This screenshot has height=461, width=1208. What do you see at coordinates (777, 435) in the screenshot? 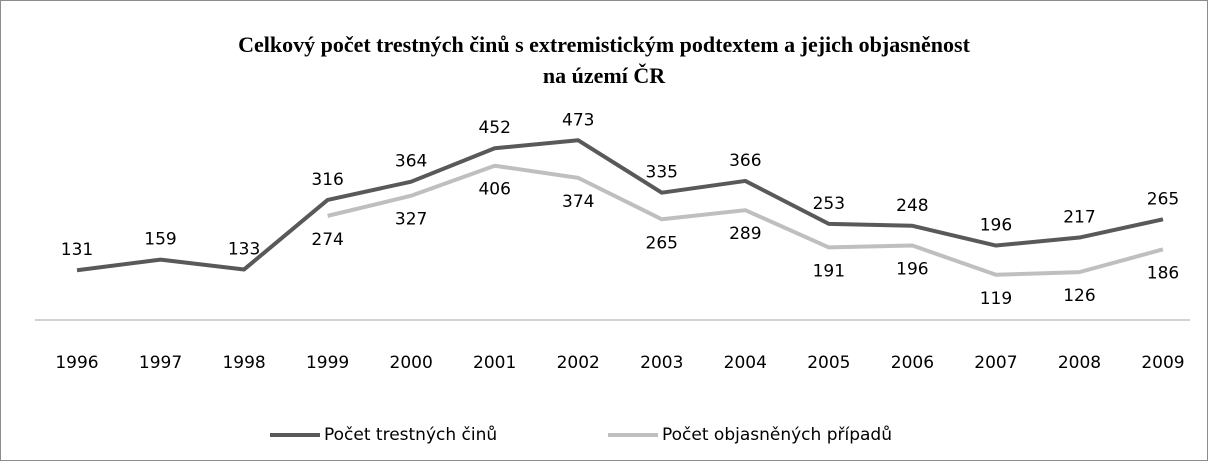
I see `legend-label: Počet objasněných případů` at bounding box center [777, 435].